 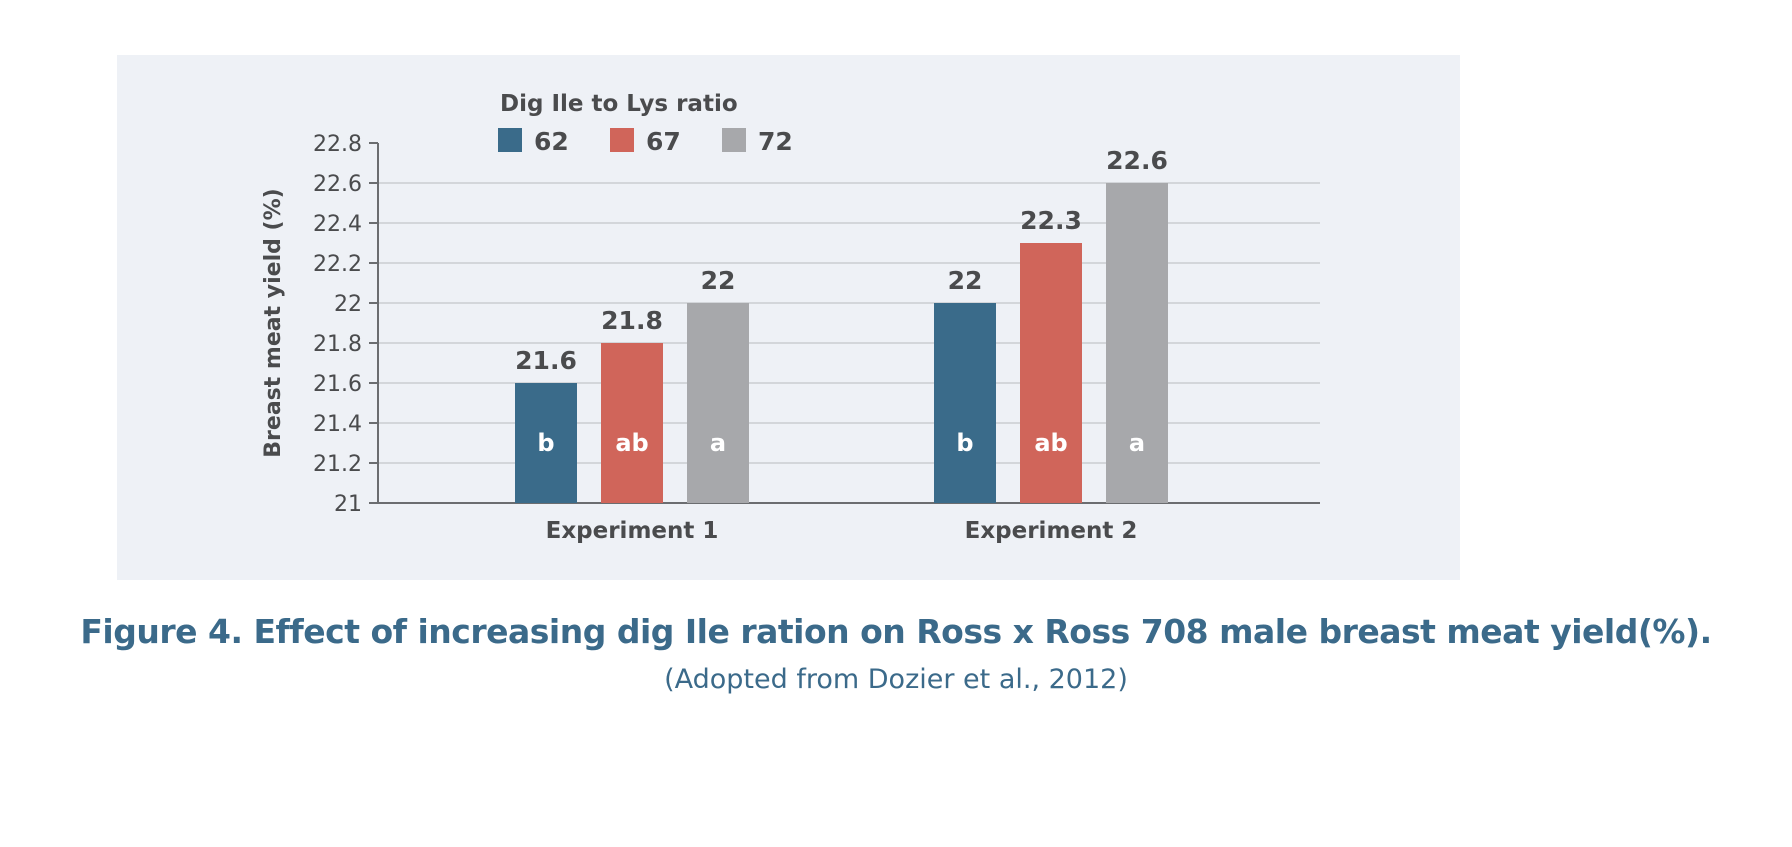 I want to click on y-tick-label: 22.6, so click(x=337, y=184).